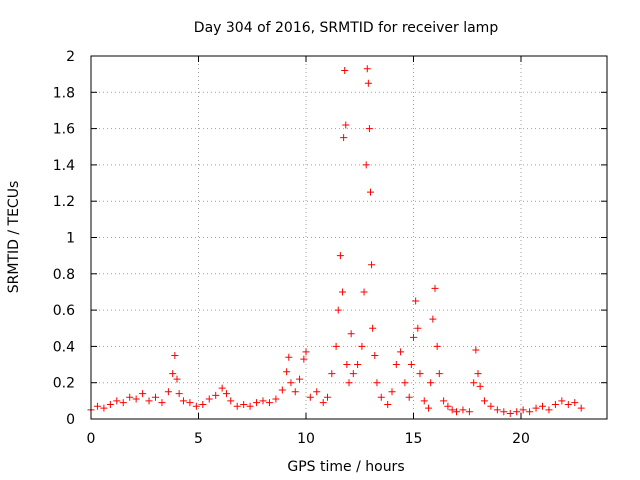 Image resolution: width=640 pixels, height=480 pixels. I want to click on x-tick-label: 0, so click(91, 439).